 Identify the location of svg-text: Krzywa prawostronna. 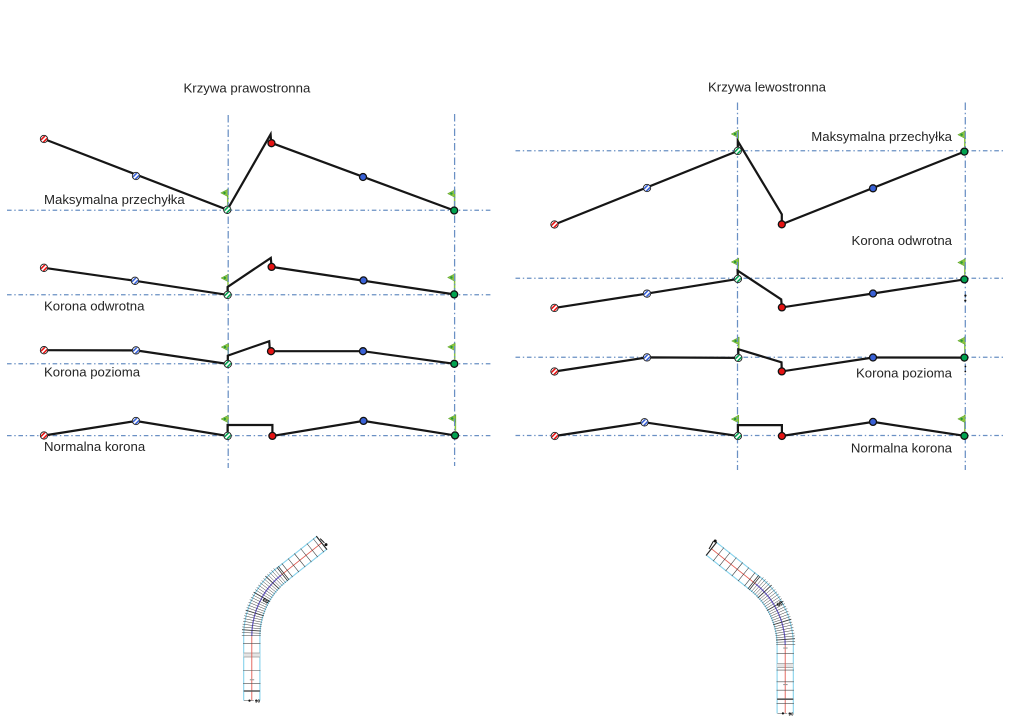
(247, 88).